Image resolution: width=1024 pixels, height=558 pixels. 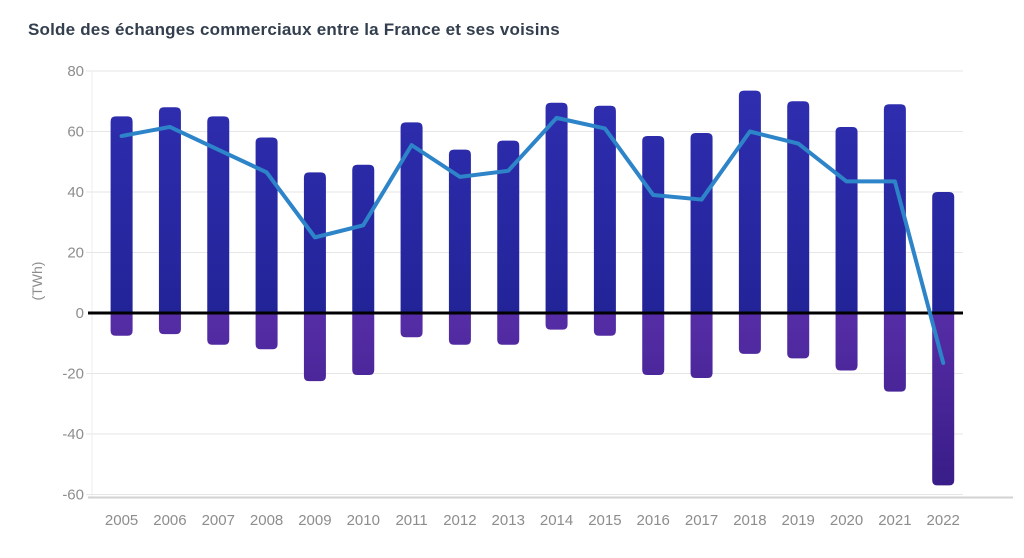 What do you see at coordinates (314, 242) in the screenshot?
I see `bar-positive-2009` at bounding box center [314, 242].